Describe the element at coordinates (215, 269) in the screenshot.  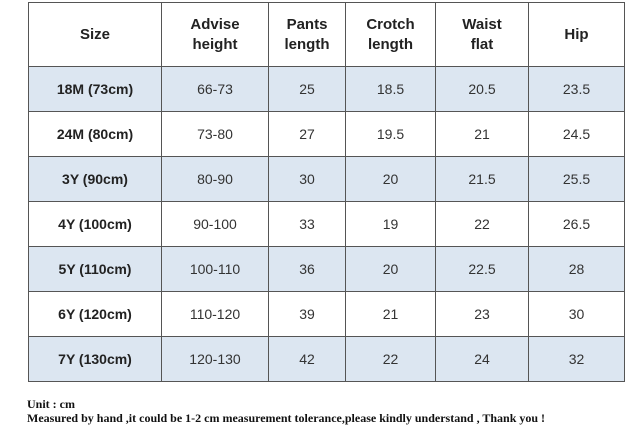
I see `value-cell: 100-110` at that location.